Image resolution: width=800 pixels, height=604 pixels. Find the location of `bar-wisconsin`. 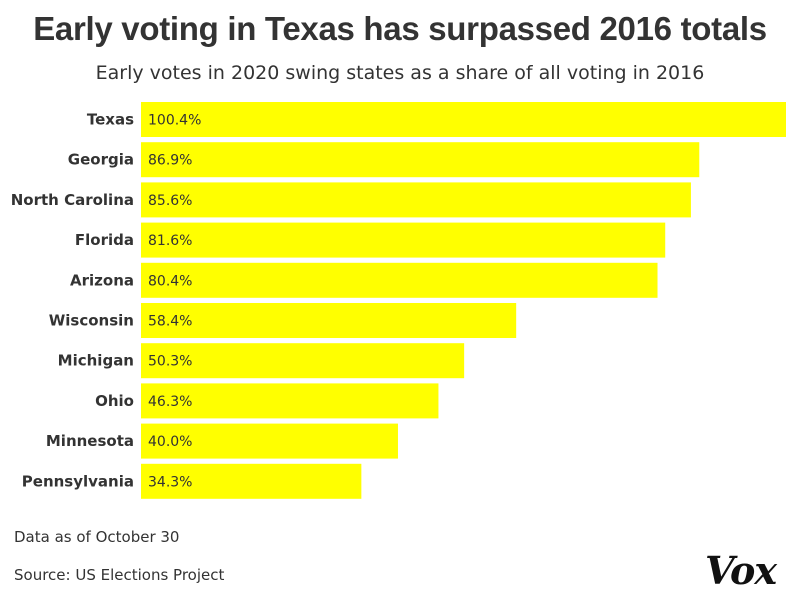

bar-wisconsin is located at coordinates (328, 320).